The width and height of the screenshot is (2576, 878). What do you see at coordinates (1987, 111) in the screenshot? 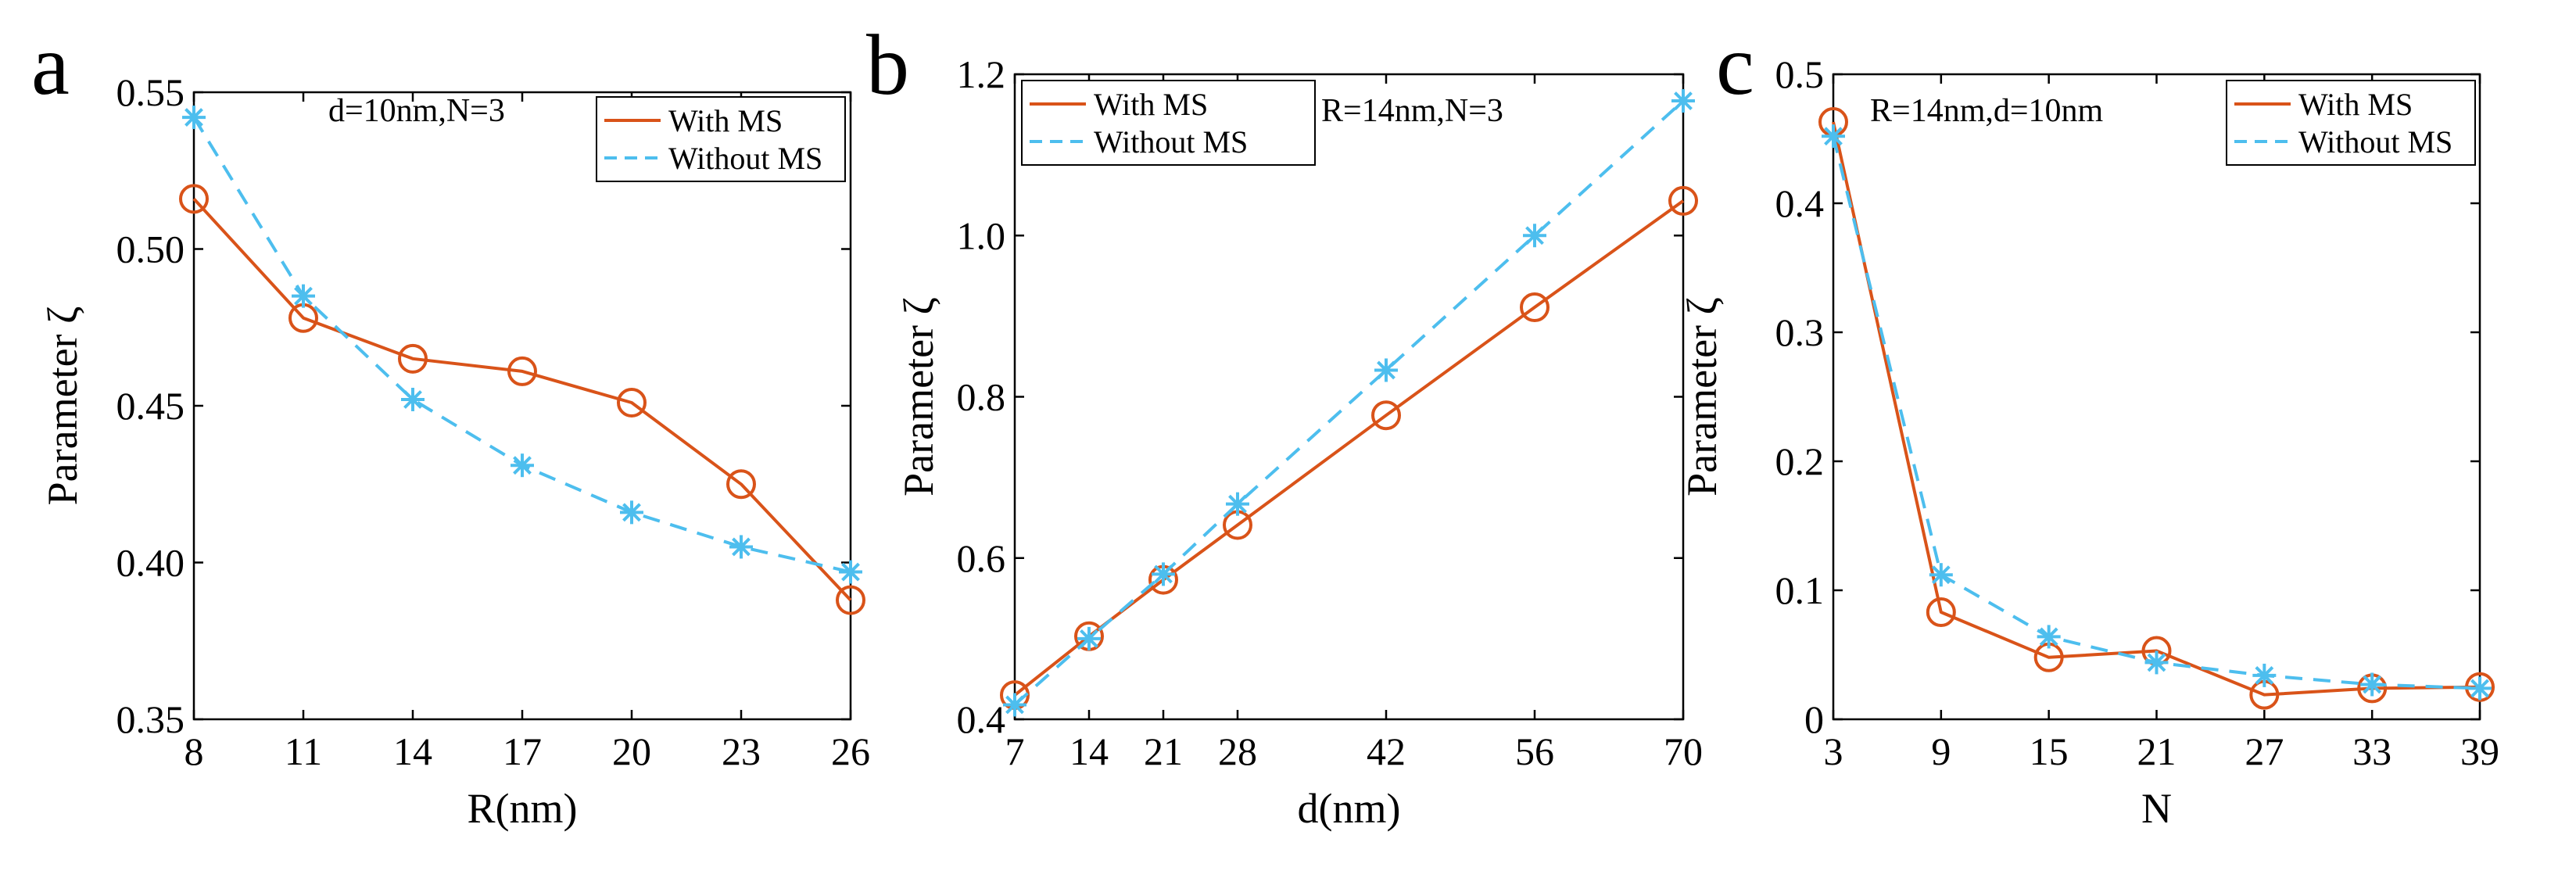
I see `condition-annotation: R=14nm,d=10nm` at bounding box center [1987, 111].